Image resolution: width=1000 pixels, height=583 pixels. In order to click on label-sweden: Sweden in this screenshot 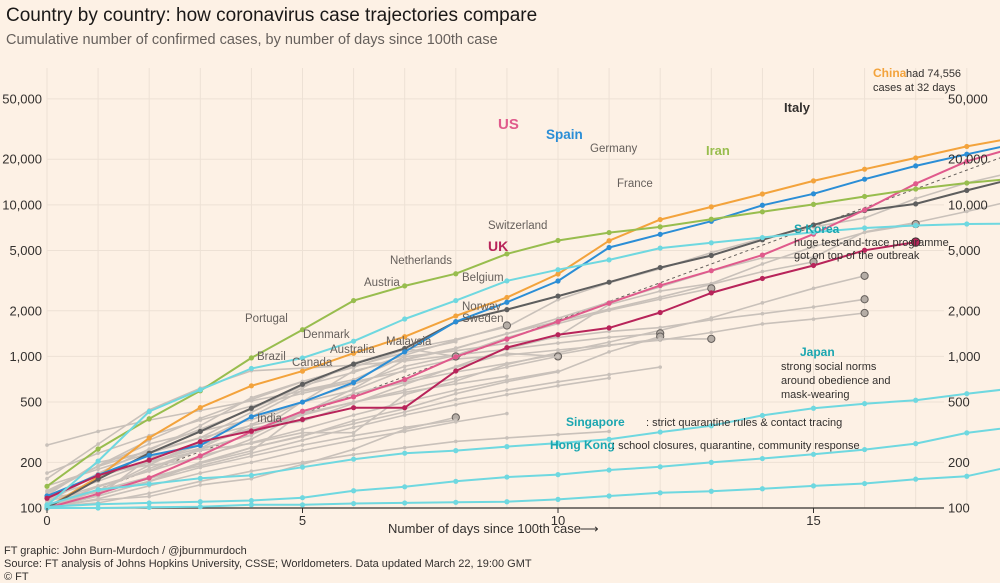, I will do `click(483, 319)`.